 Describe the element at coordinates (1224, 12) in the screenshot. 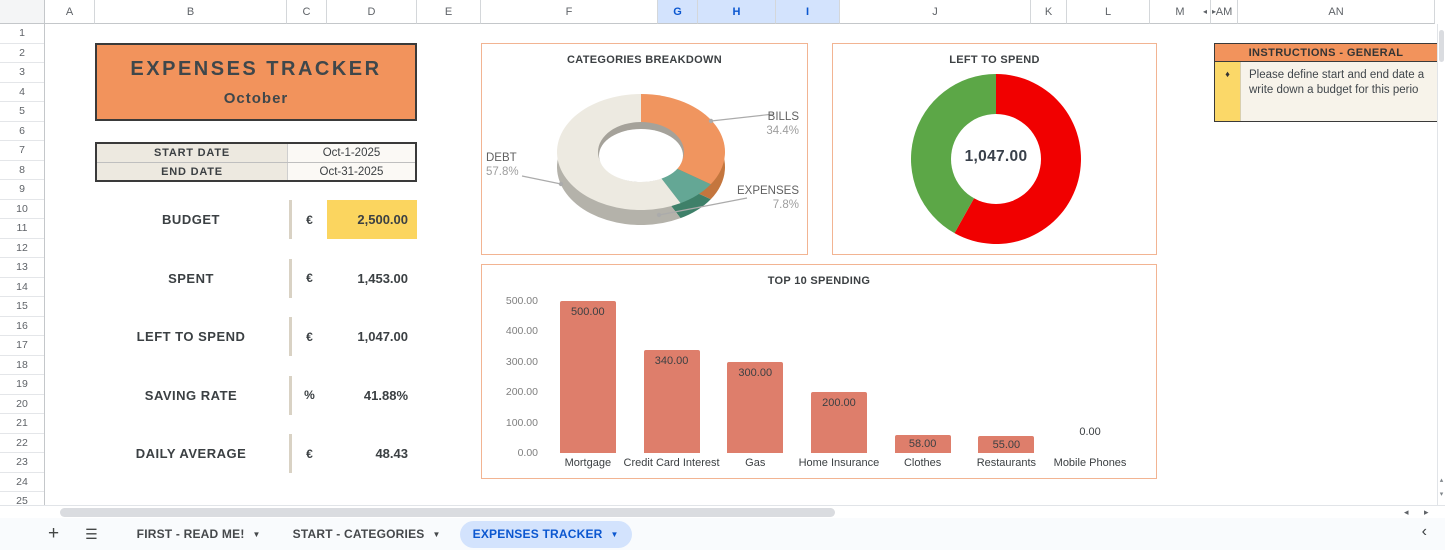

I see `column-header-AM: ▸ AM` at that location.